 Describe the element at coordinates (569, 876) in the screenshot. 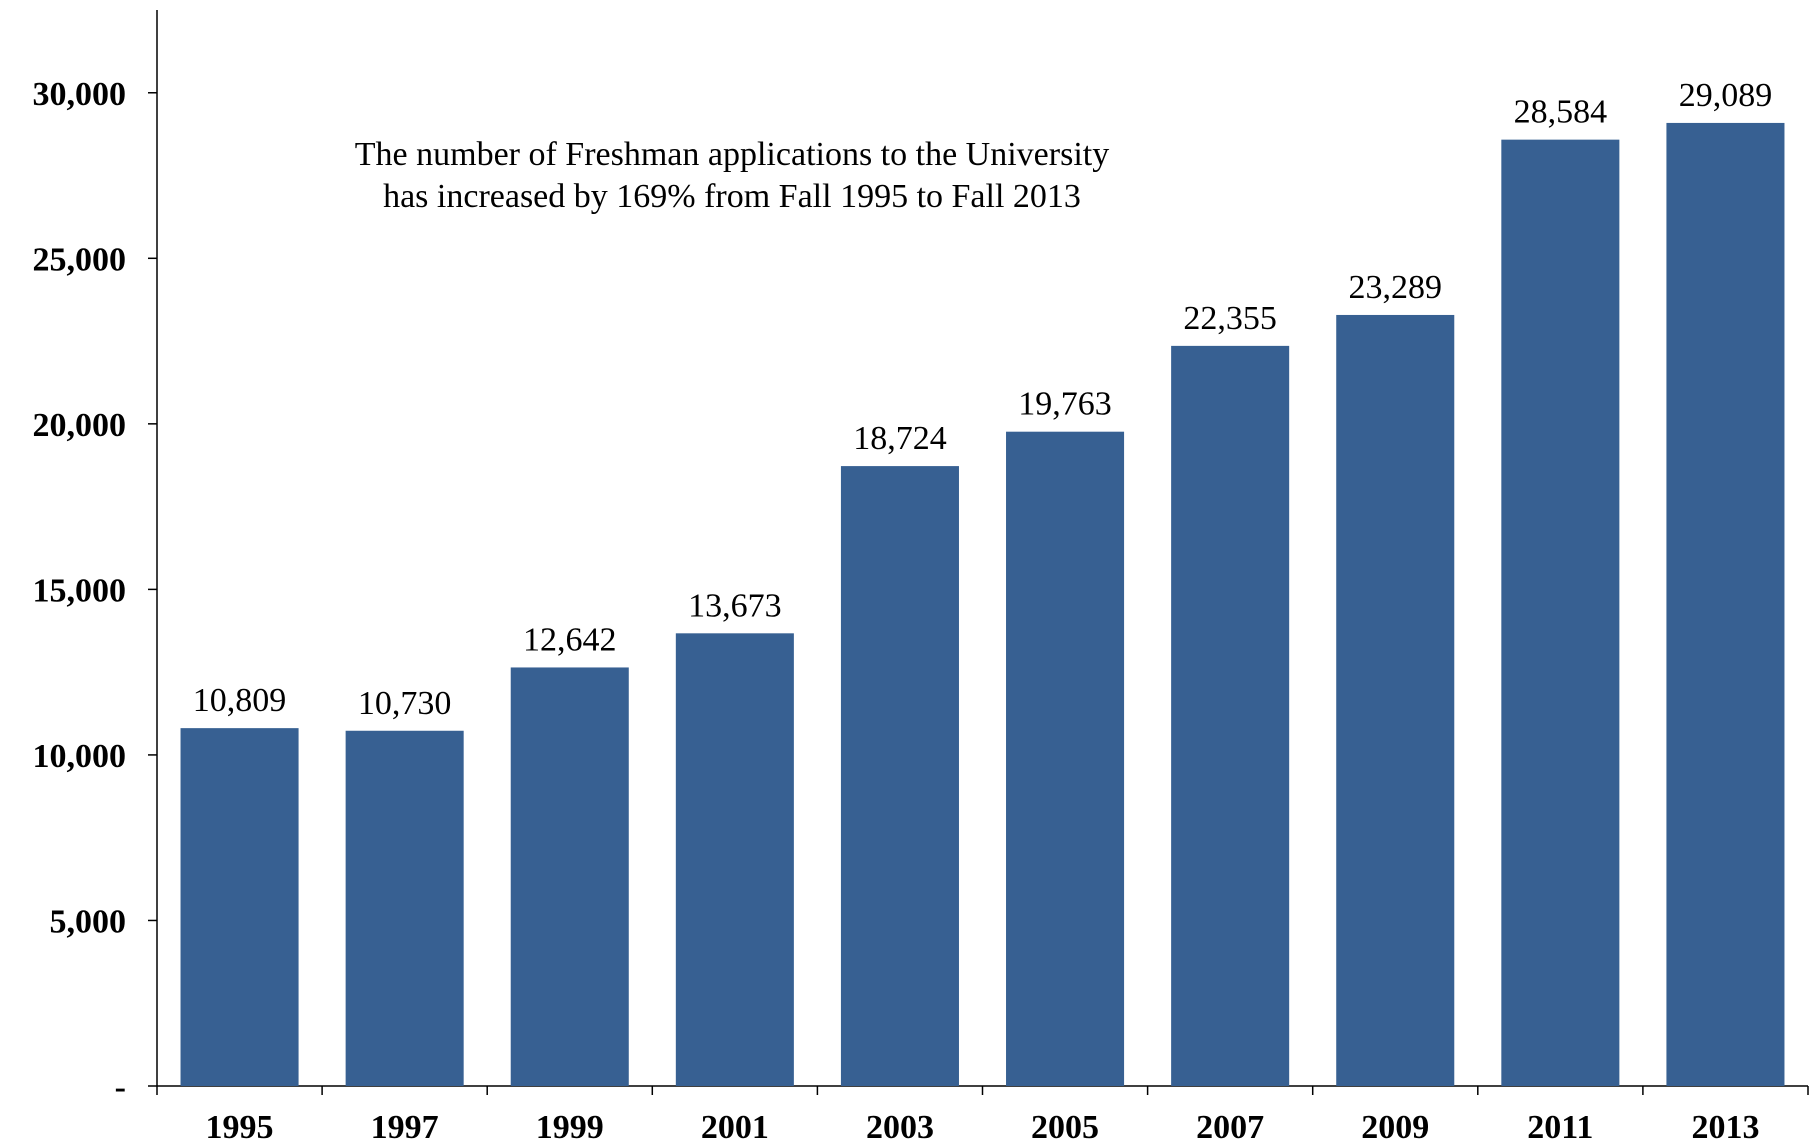

I see `bar-1999` at that location.